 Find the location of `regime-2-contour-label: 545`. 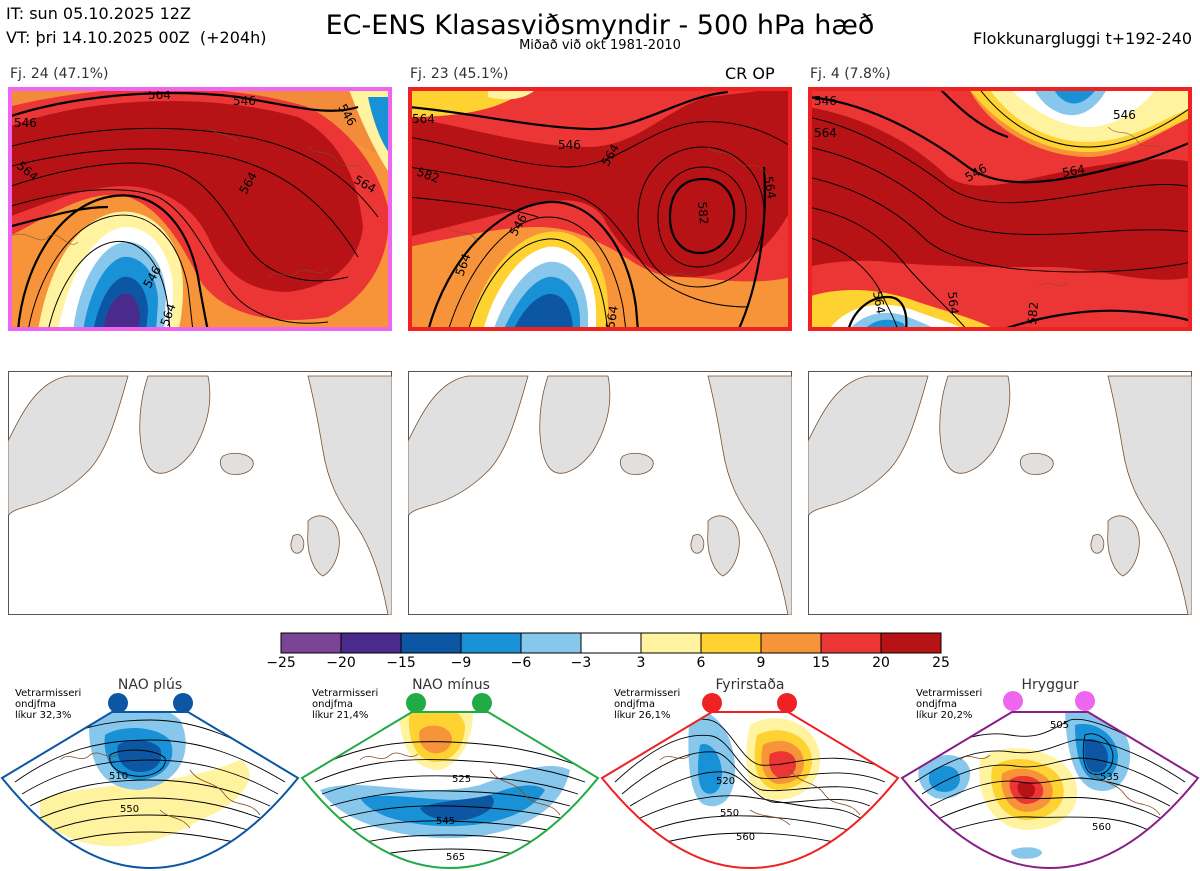

regime-2-contour-label: 545 is located at coordinates (445, 821).